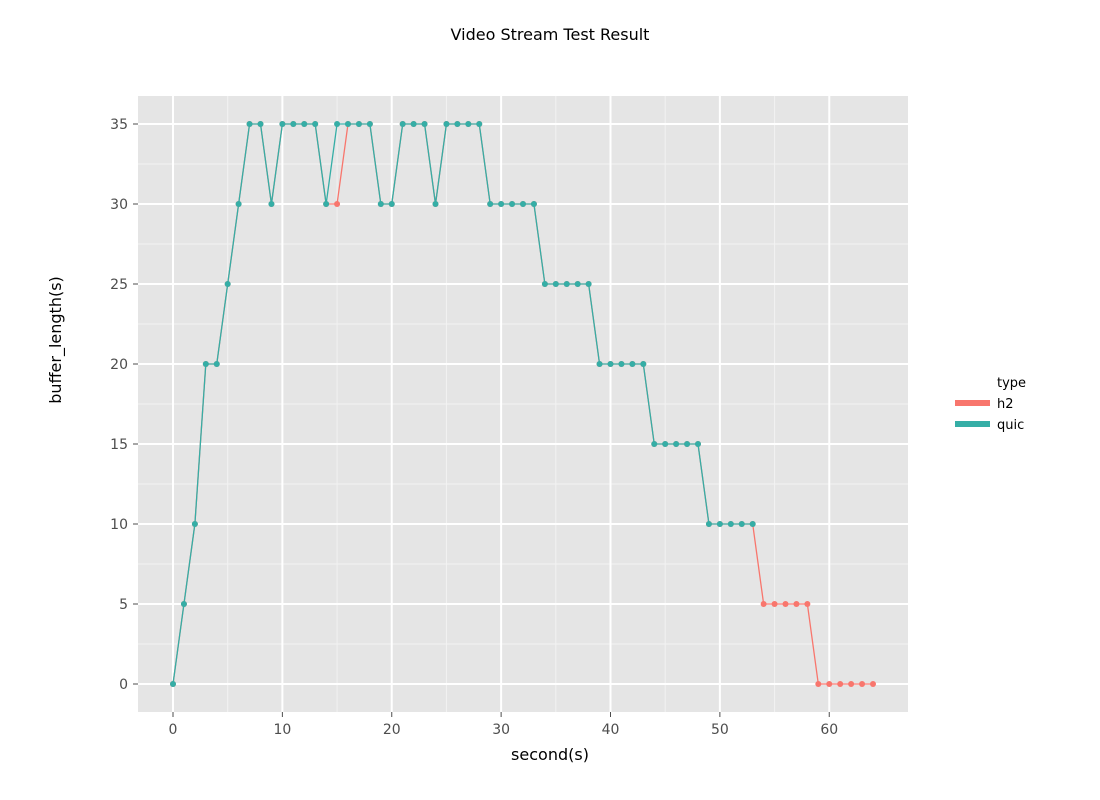 This screenshot has height=800, width=1100. What do you see at coordinates (501, 730) in the screenshot?
I see `x-tick-label: 30` at bounding box center [501, 730].